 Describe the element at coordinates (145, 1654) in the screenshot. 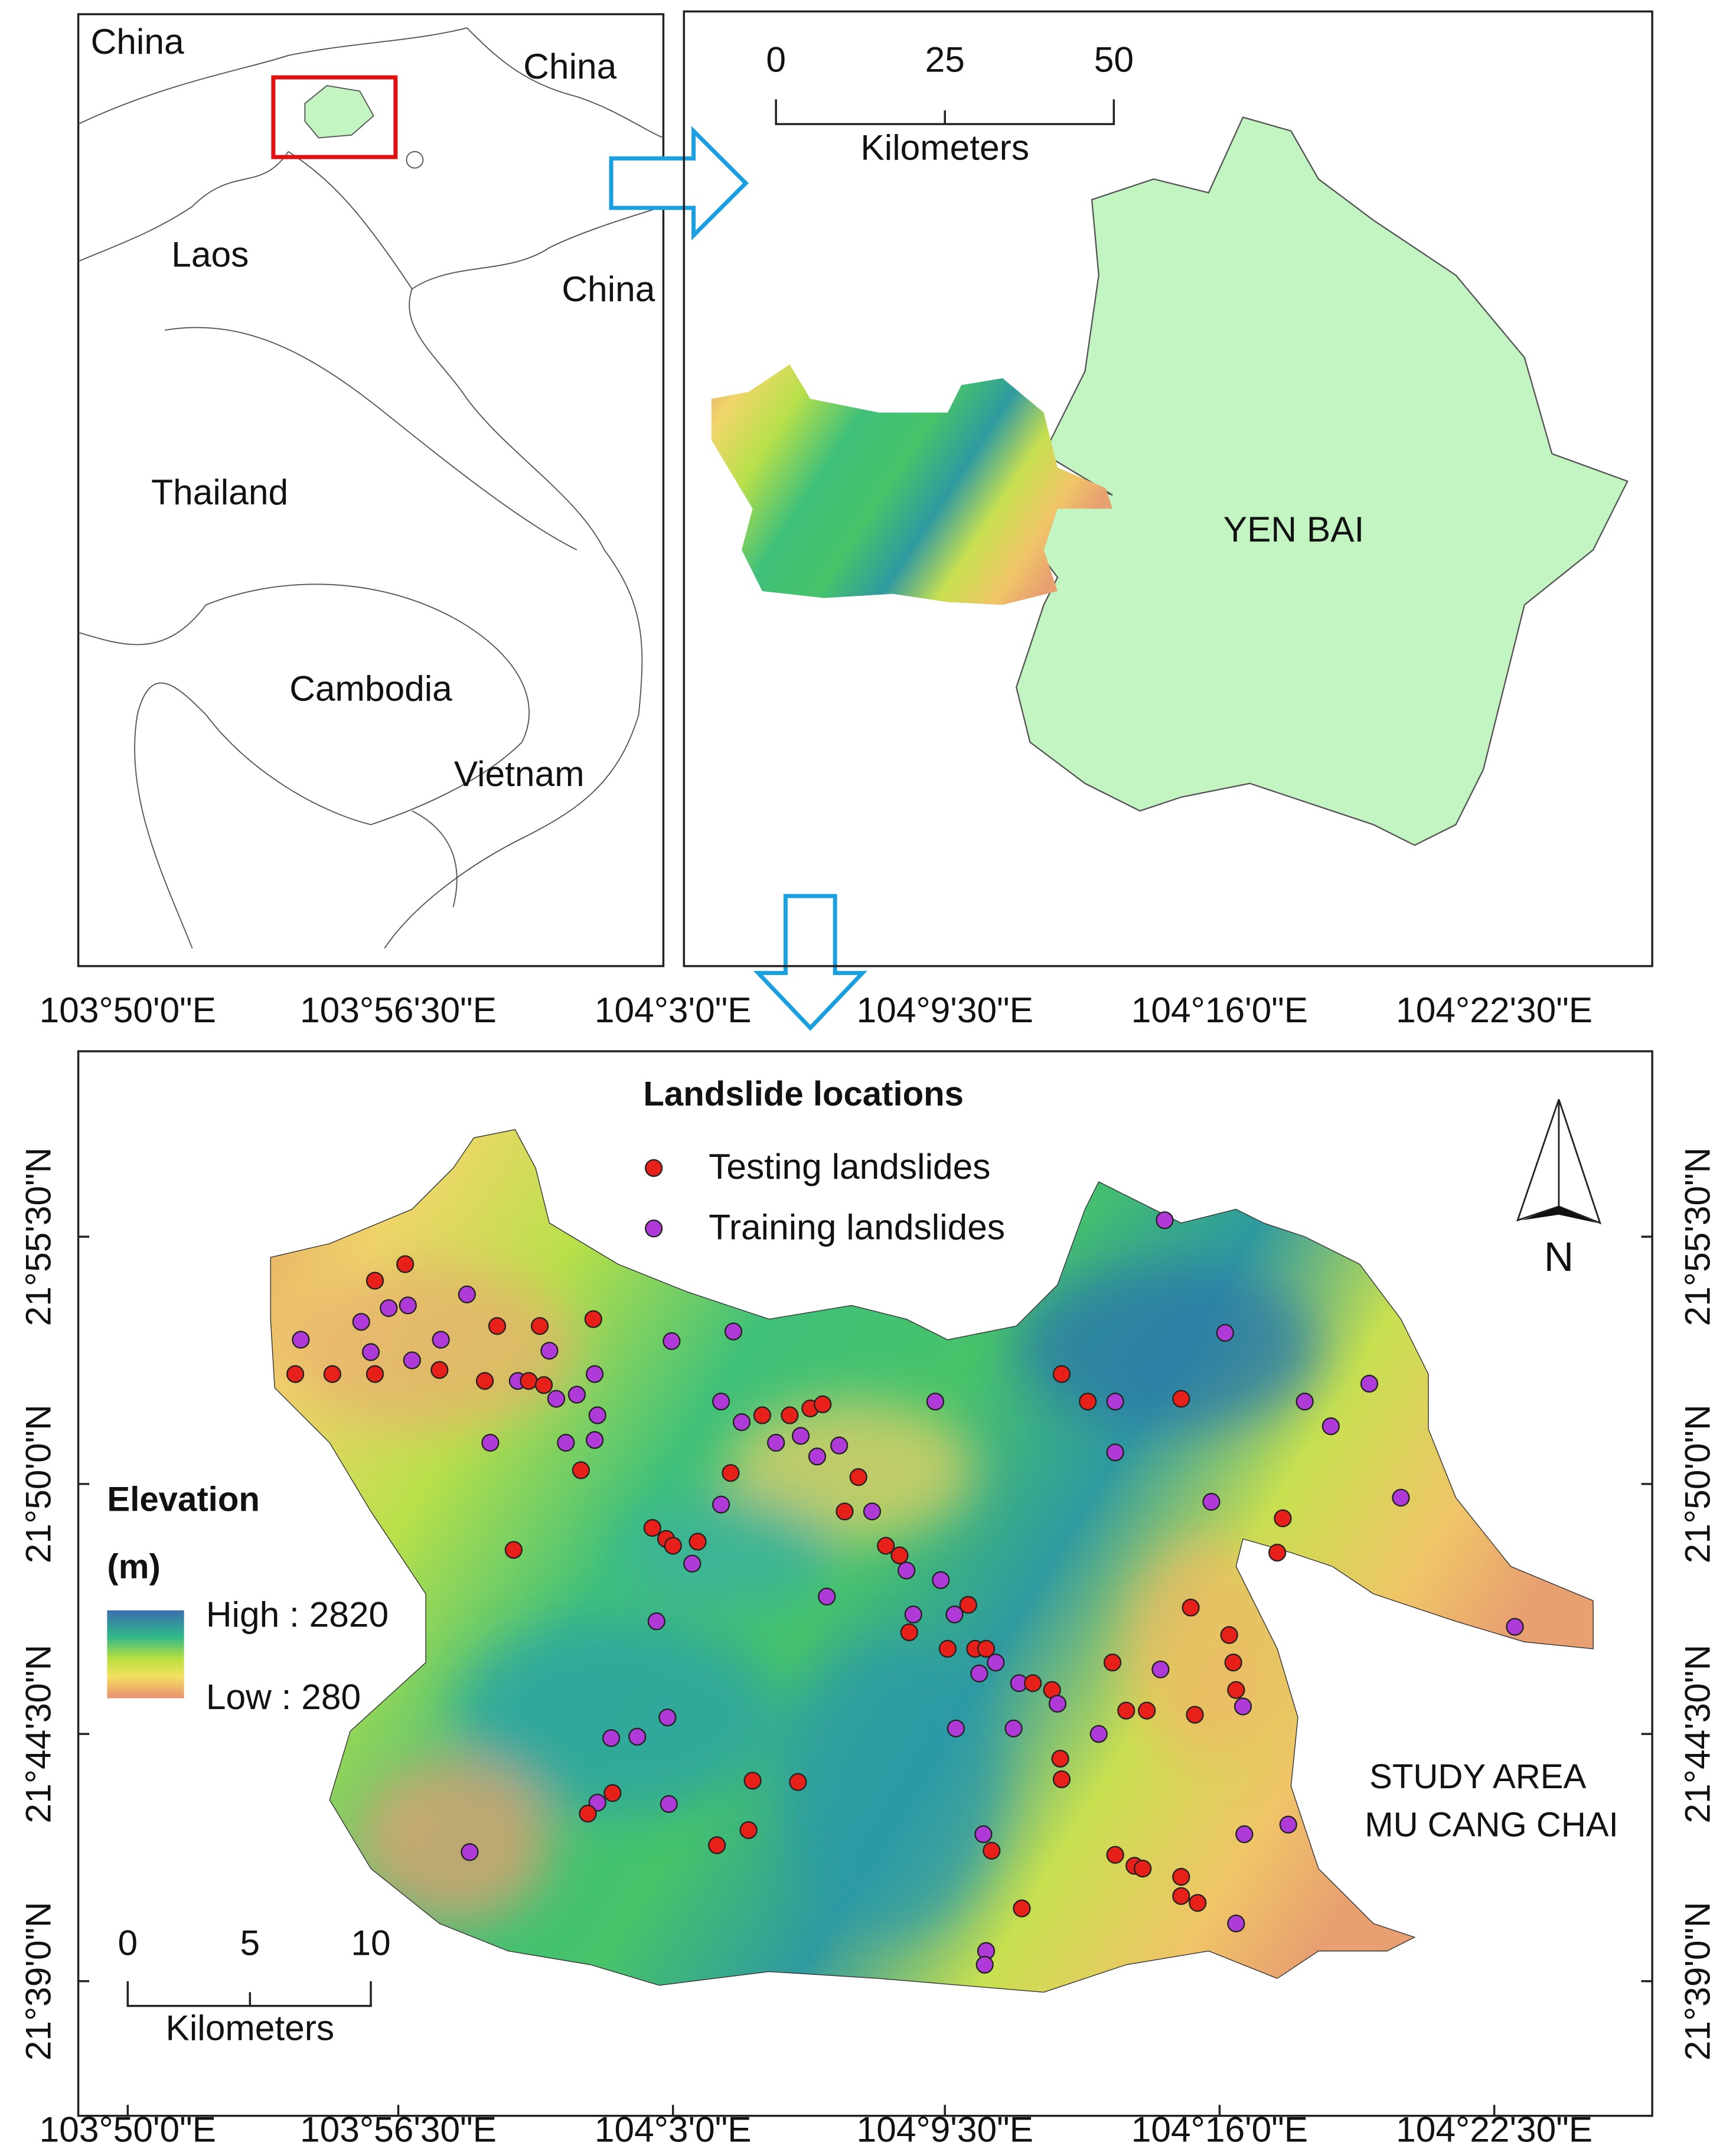

I see `elevation-ramp` at that location.